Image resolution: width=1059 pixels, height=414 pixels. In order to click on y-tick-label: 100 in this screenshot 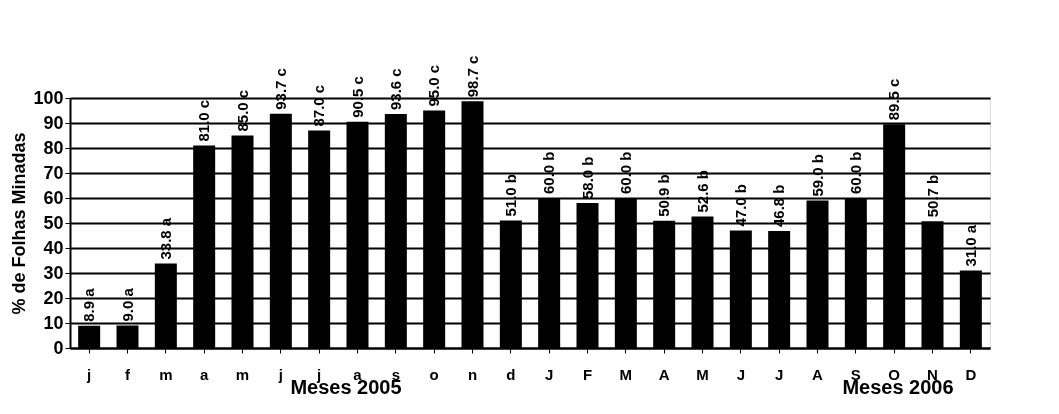, I will do `click(48, 97)`.